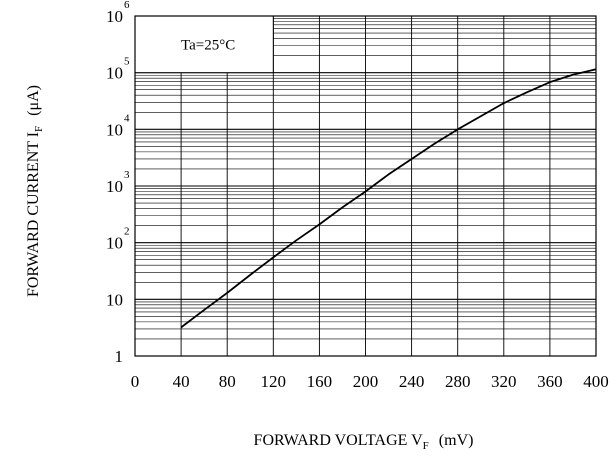  What do you see at coordinates (208, 45) in the screenshot?
I see `temperature-annotation: Ta=25°C` at bounding box center [208, 45].